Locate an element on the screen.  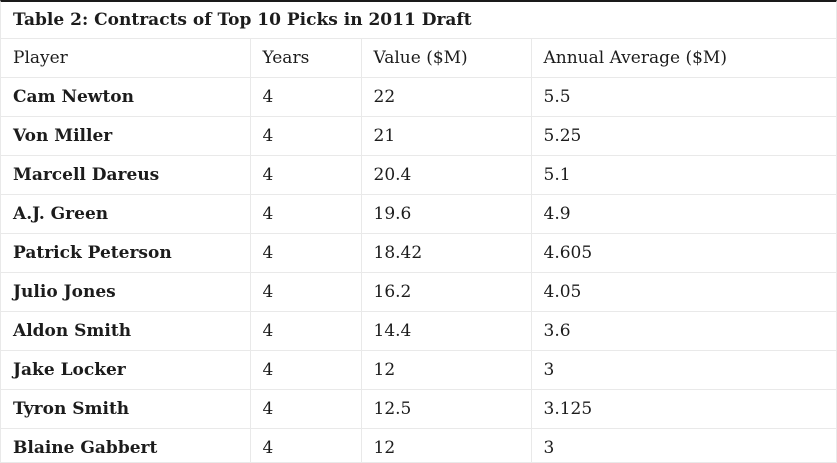
table-row: Cam Newton 4 22 5.5 is located at coordinates (419, 97).